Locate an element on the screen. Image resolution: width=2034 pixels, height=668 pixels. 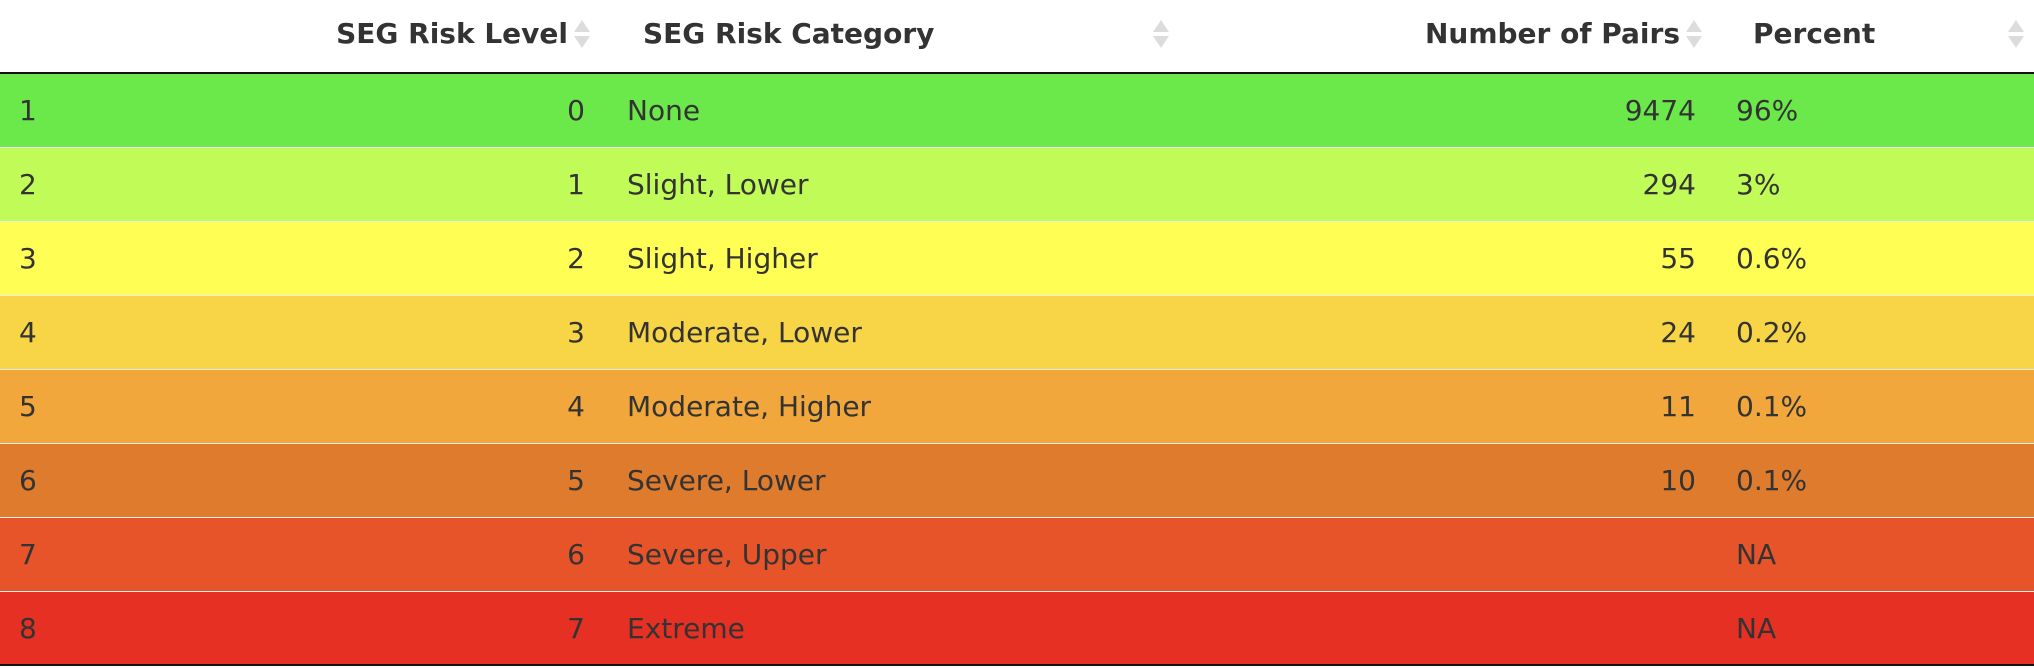
row-index: 5 is located at coordinates (28, 406).